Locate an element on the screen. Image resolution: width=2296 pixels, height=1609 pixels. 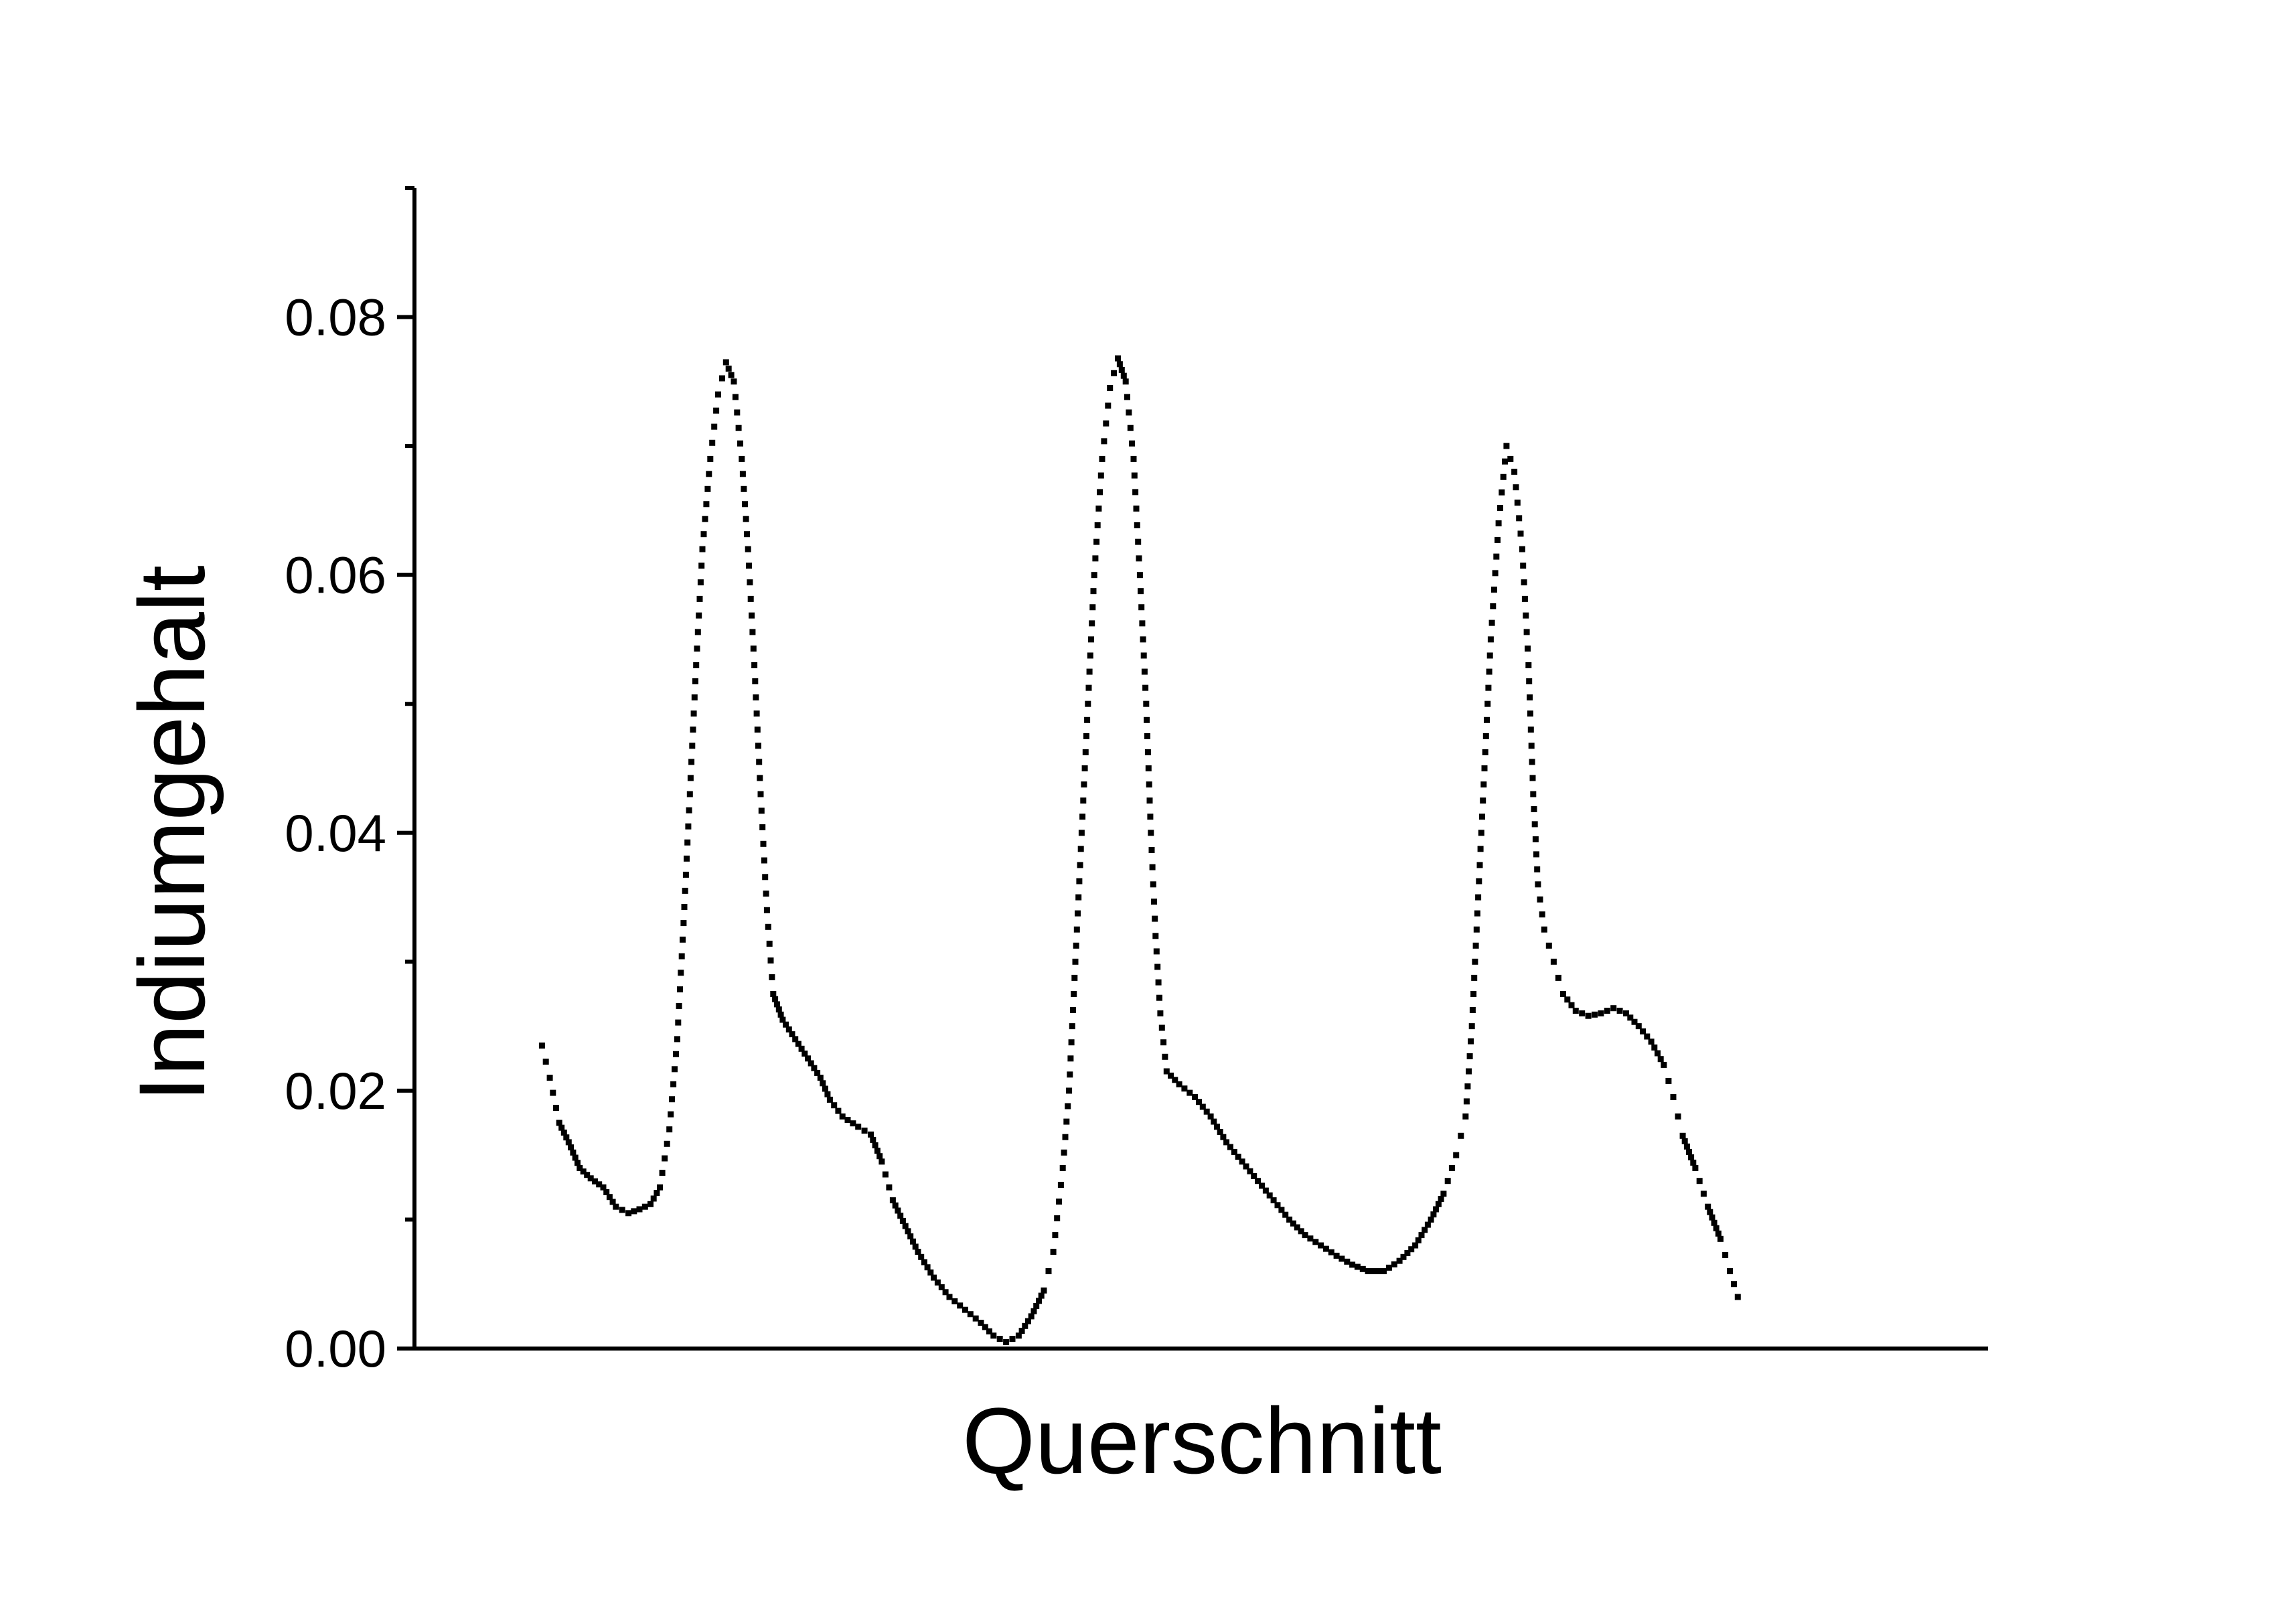
y-tick-label: 0.02 is located at coordinates (335, 1090).